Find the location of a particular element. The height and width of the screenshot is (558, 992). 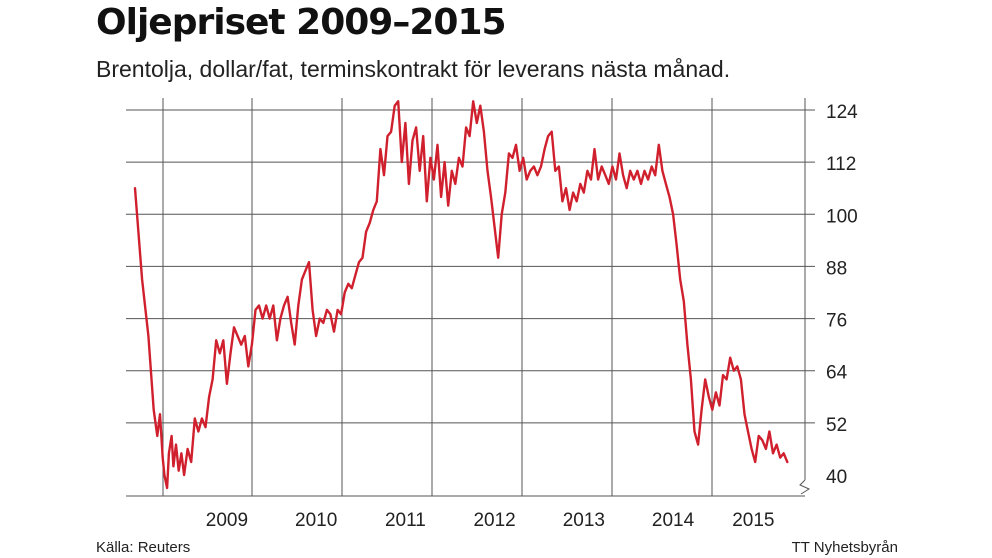

chart-title: Oljepriset 2009–2015 is located at coordinates (301, 22).